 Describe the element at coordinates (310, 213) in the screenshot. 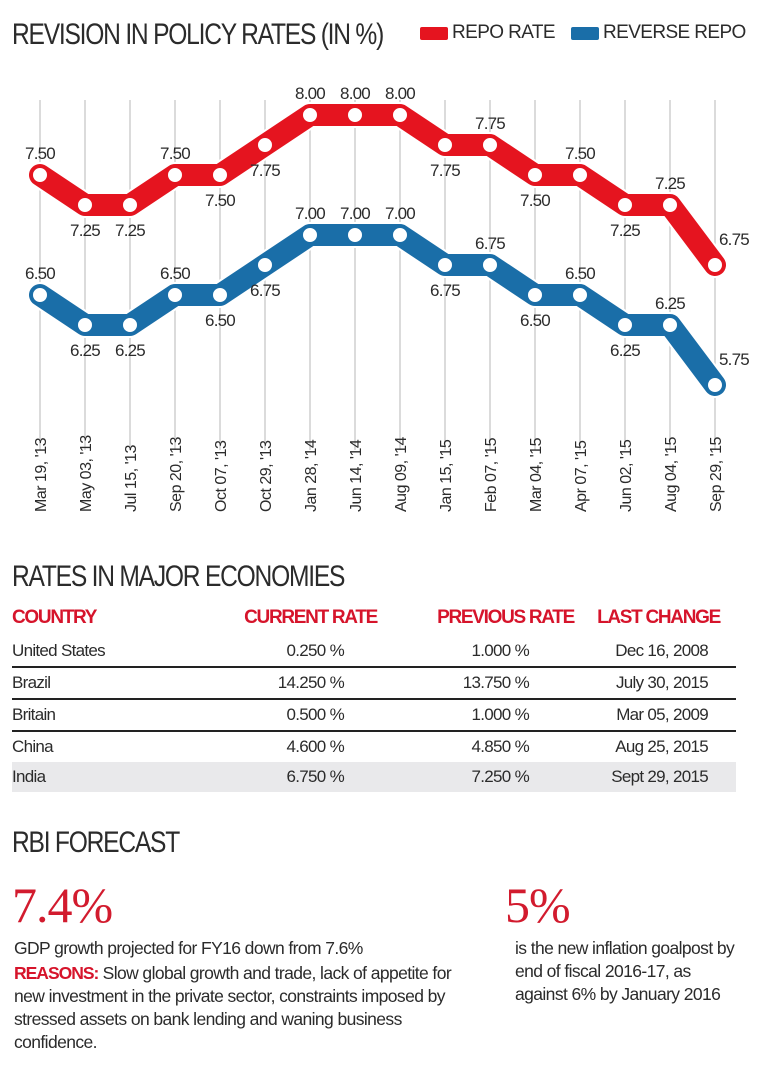

I see `reverse-repo-data-label: 7.00` at that location.